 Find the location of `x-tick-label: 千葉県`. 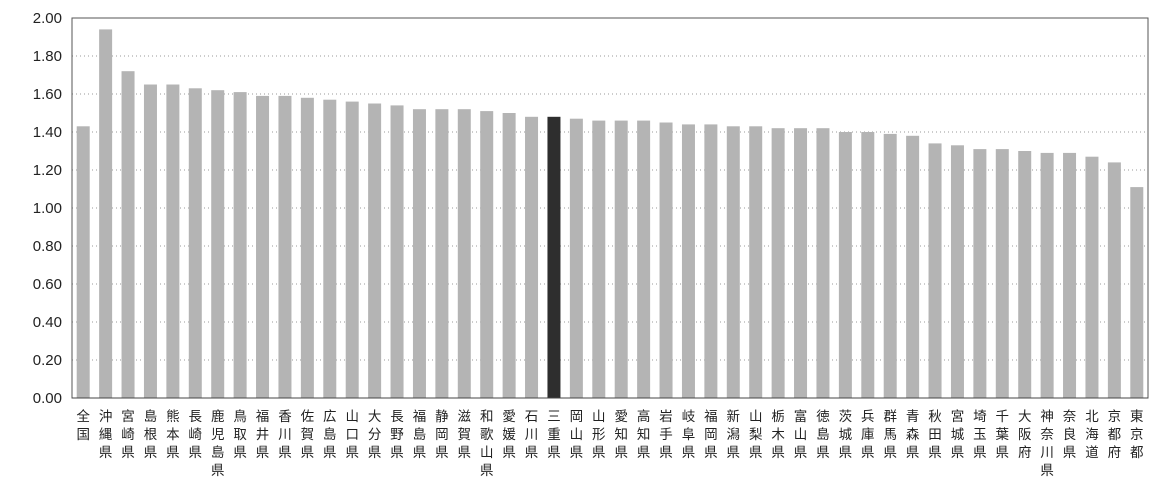

x-tick-label: 千葉県 is located at coordinates (1003, 435).